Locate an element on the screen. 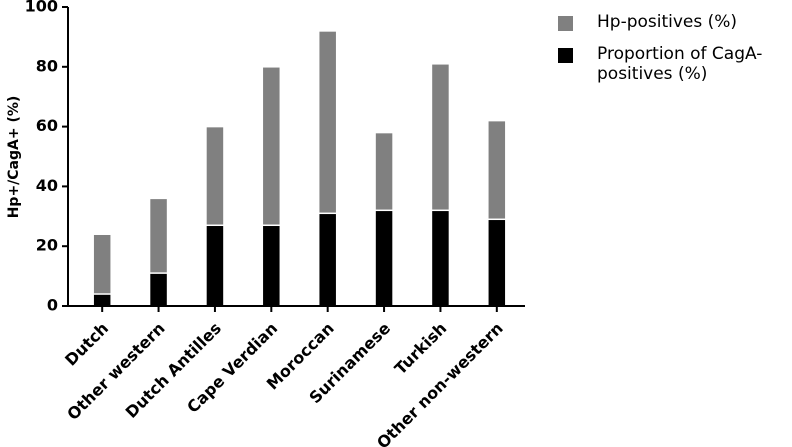 The height and width of the screenshot is (447, 792). x-tick-label: Dutch Antilles is located at coordinates (173, 370).